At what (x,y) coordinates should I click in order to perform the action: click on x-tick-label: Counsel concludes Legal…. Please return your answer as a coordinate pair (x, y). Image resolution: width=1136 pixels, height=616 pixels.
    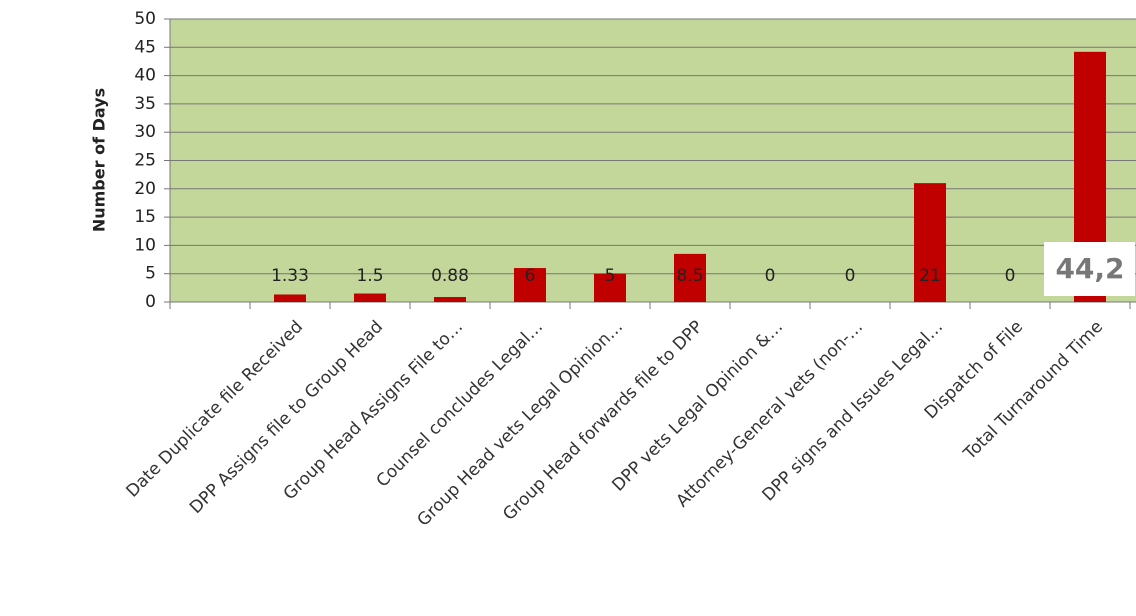
    Looking at the image, I should click on (460, 404).